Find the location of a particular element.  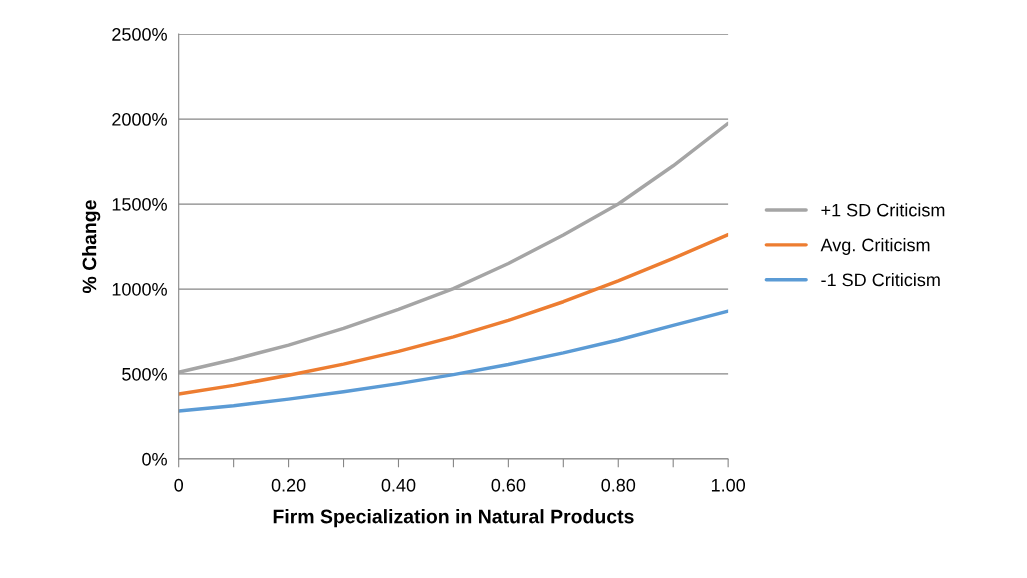

y-tick-label: 2500% is located at coordinates (139, 34).